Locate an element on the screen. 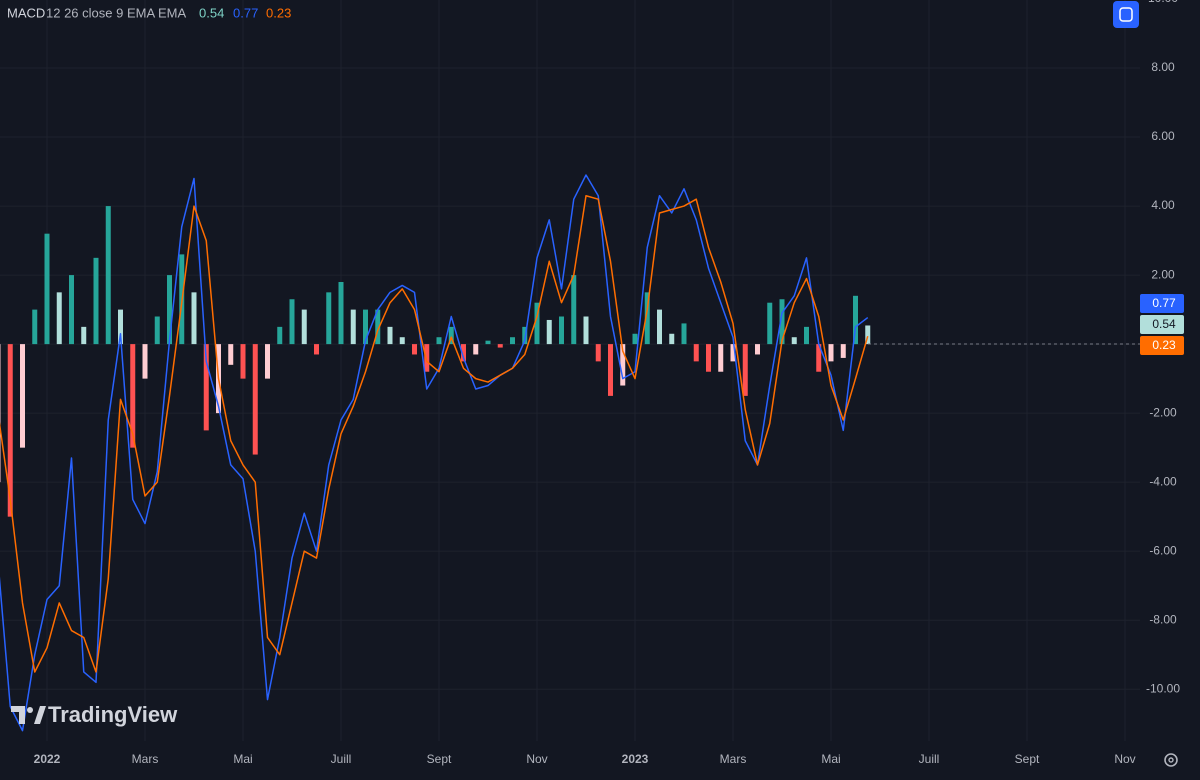 Image resolution: width=1200 pixels, height=780 pixels. x-tick-label: 2022 is located at coordinates (47, 759).